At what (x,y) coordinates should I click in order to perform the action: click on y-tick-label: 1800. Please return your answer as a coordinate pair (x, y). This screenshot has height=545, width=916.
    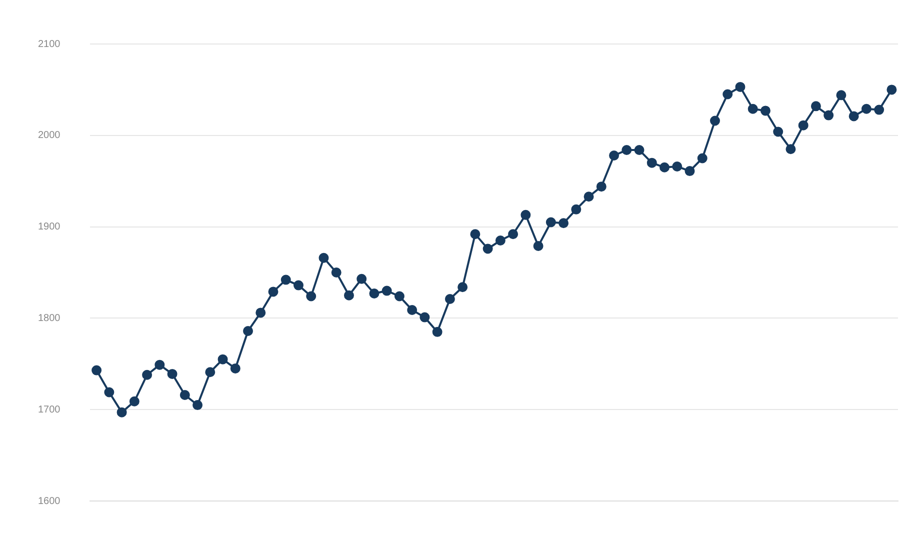
    Looking at the image, I should click on (49, 318).